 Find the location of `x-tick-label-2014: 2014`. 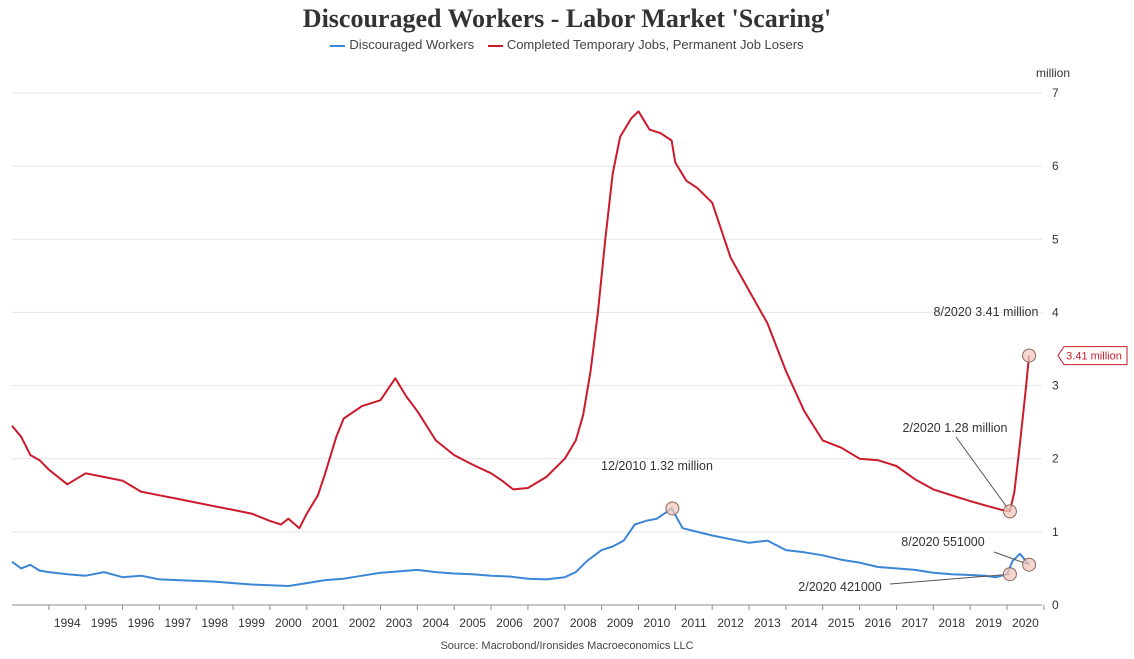

x-tick-label-2014: 2014 is located at coordinates (804, 623).